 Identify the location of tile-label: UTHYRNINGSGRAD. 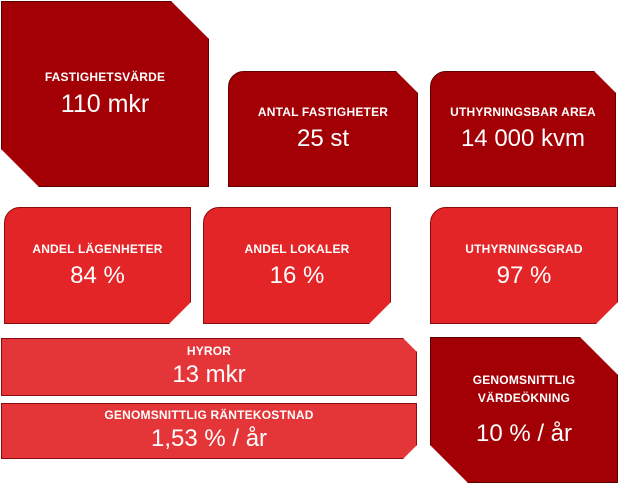
(524, 248).